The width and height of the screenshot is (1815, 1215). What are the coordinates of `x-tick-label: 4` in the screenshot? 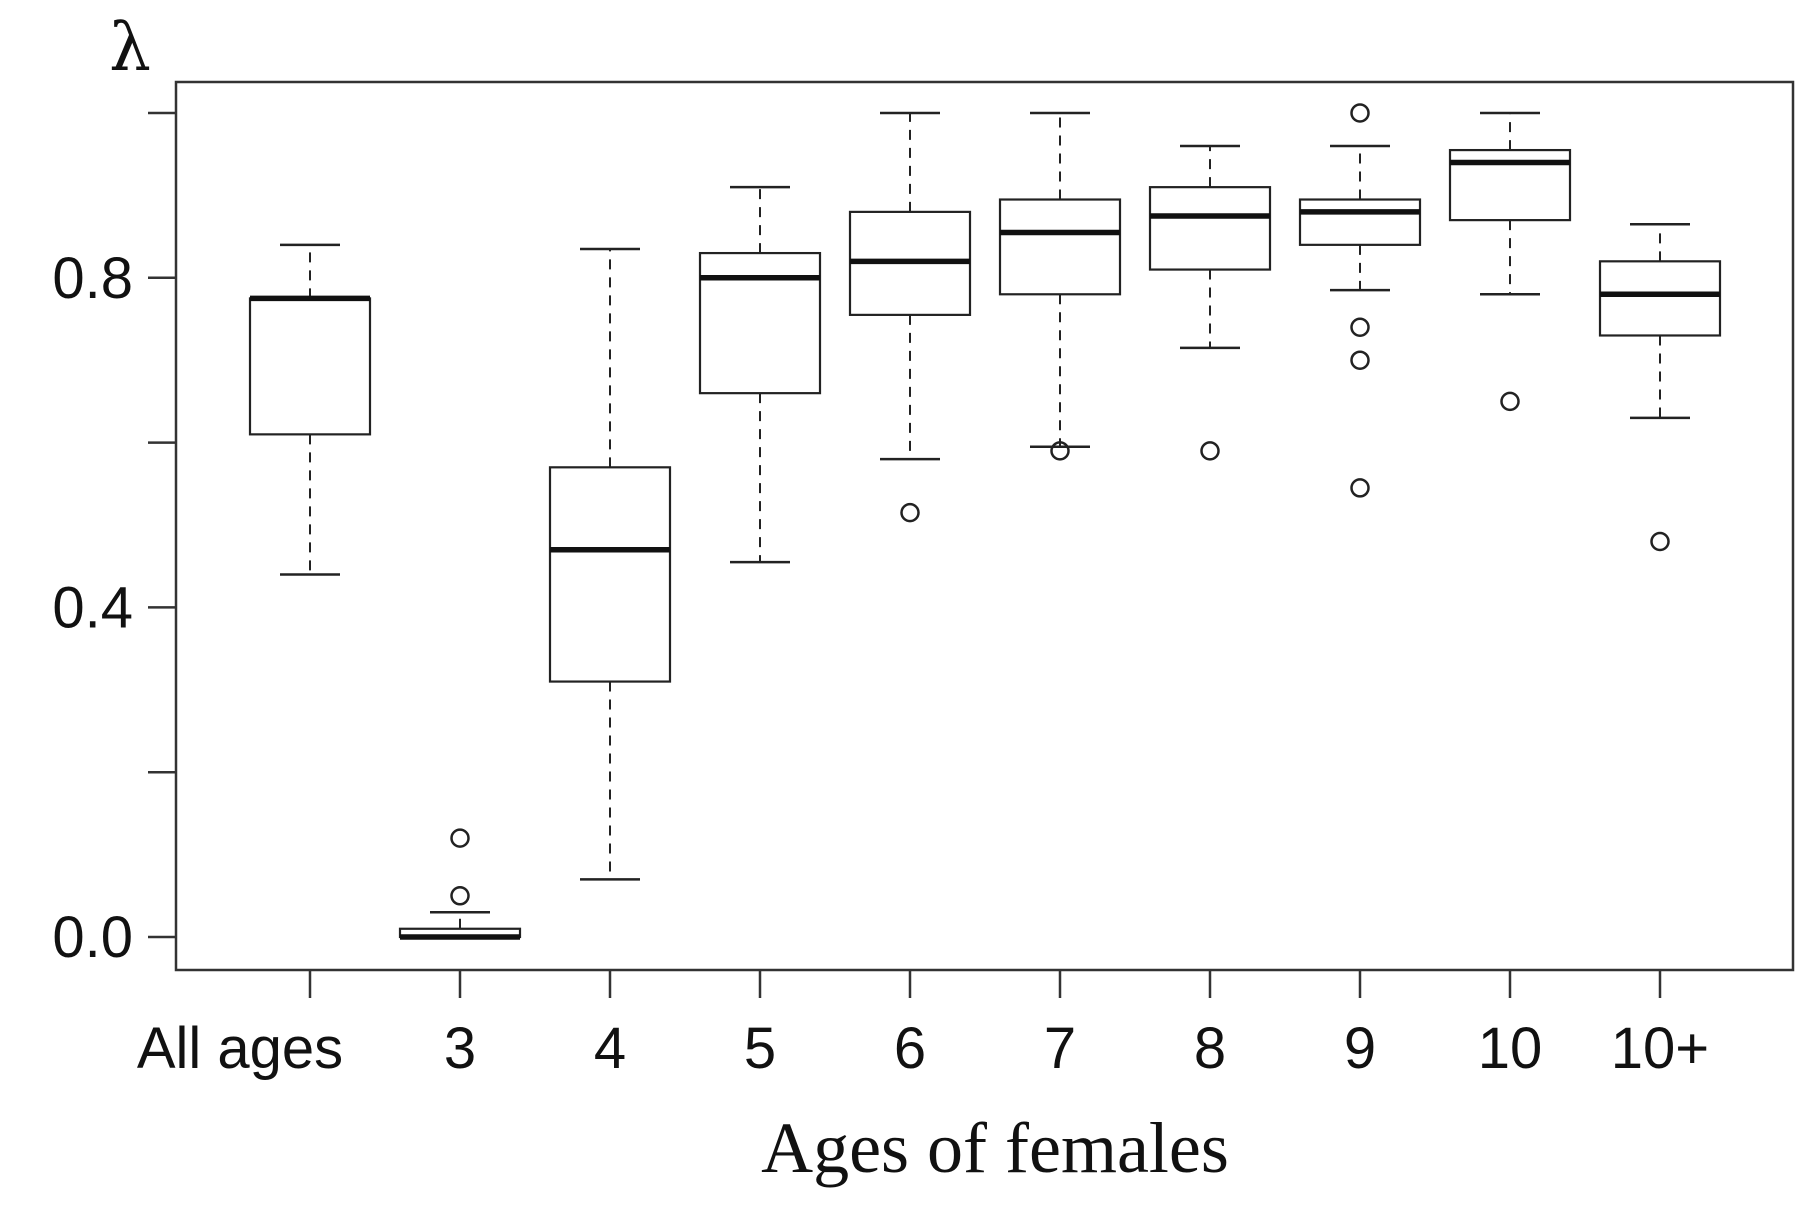 It's located at (610, 1048).